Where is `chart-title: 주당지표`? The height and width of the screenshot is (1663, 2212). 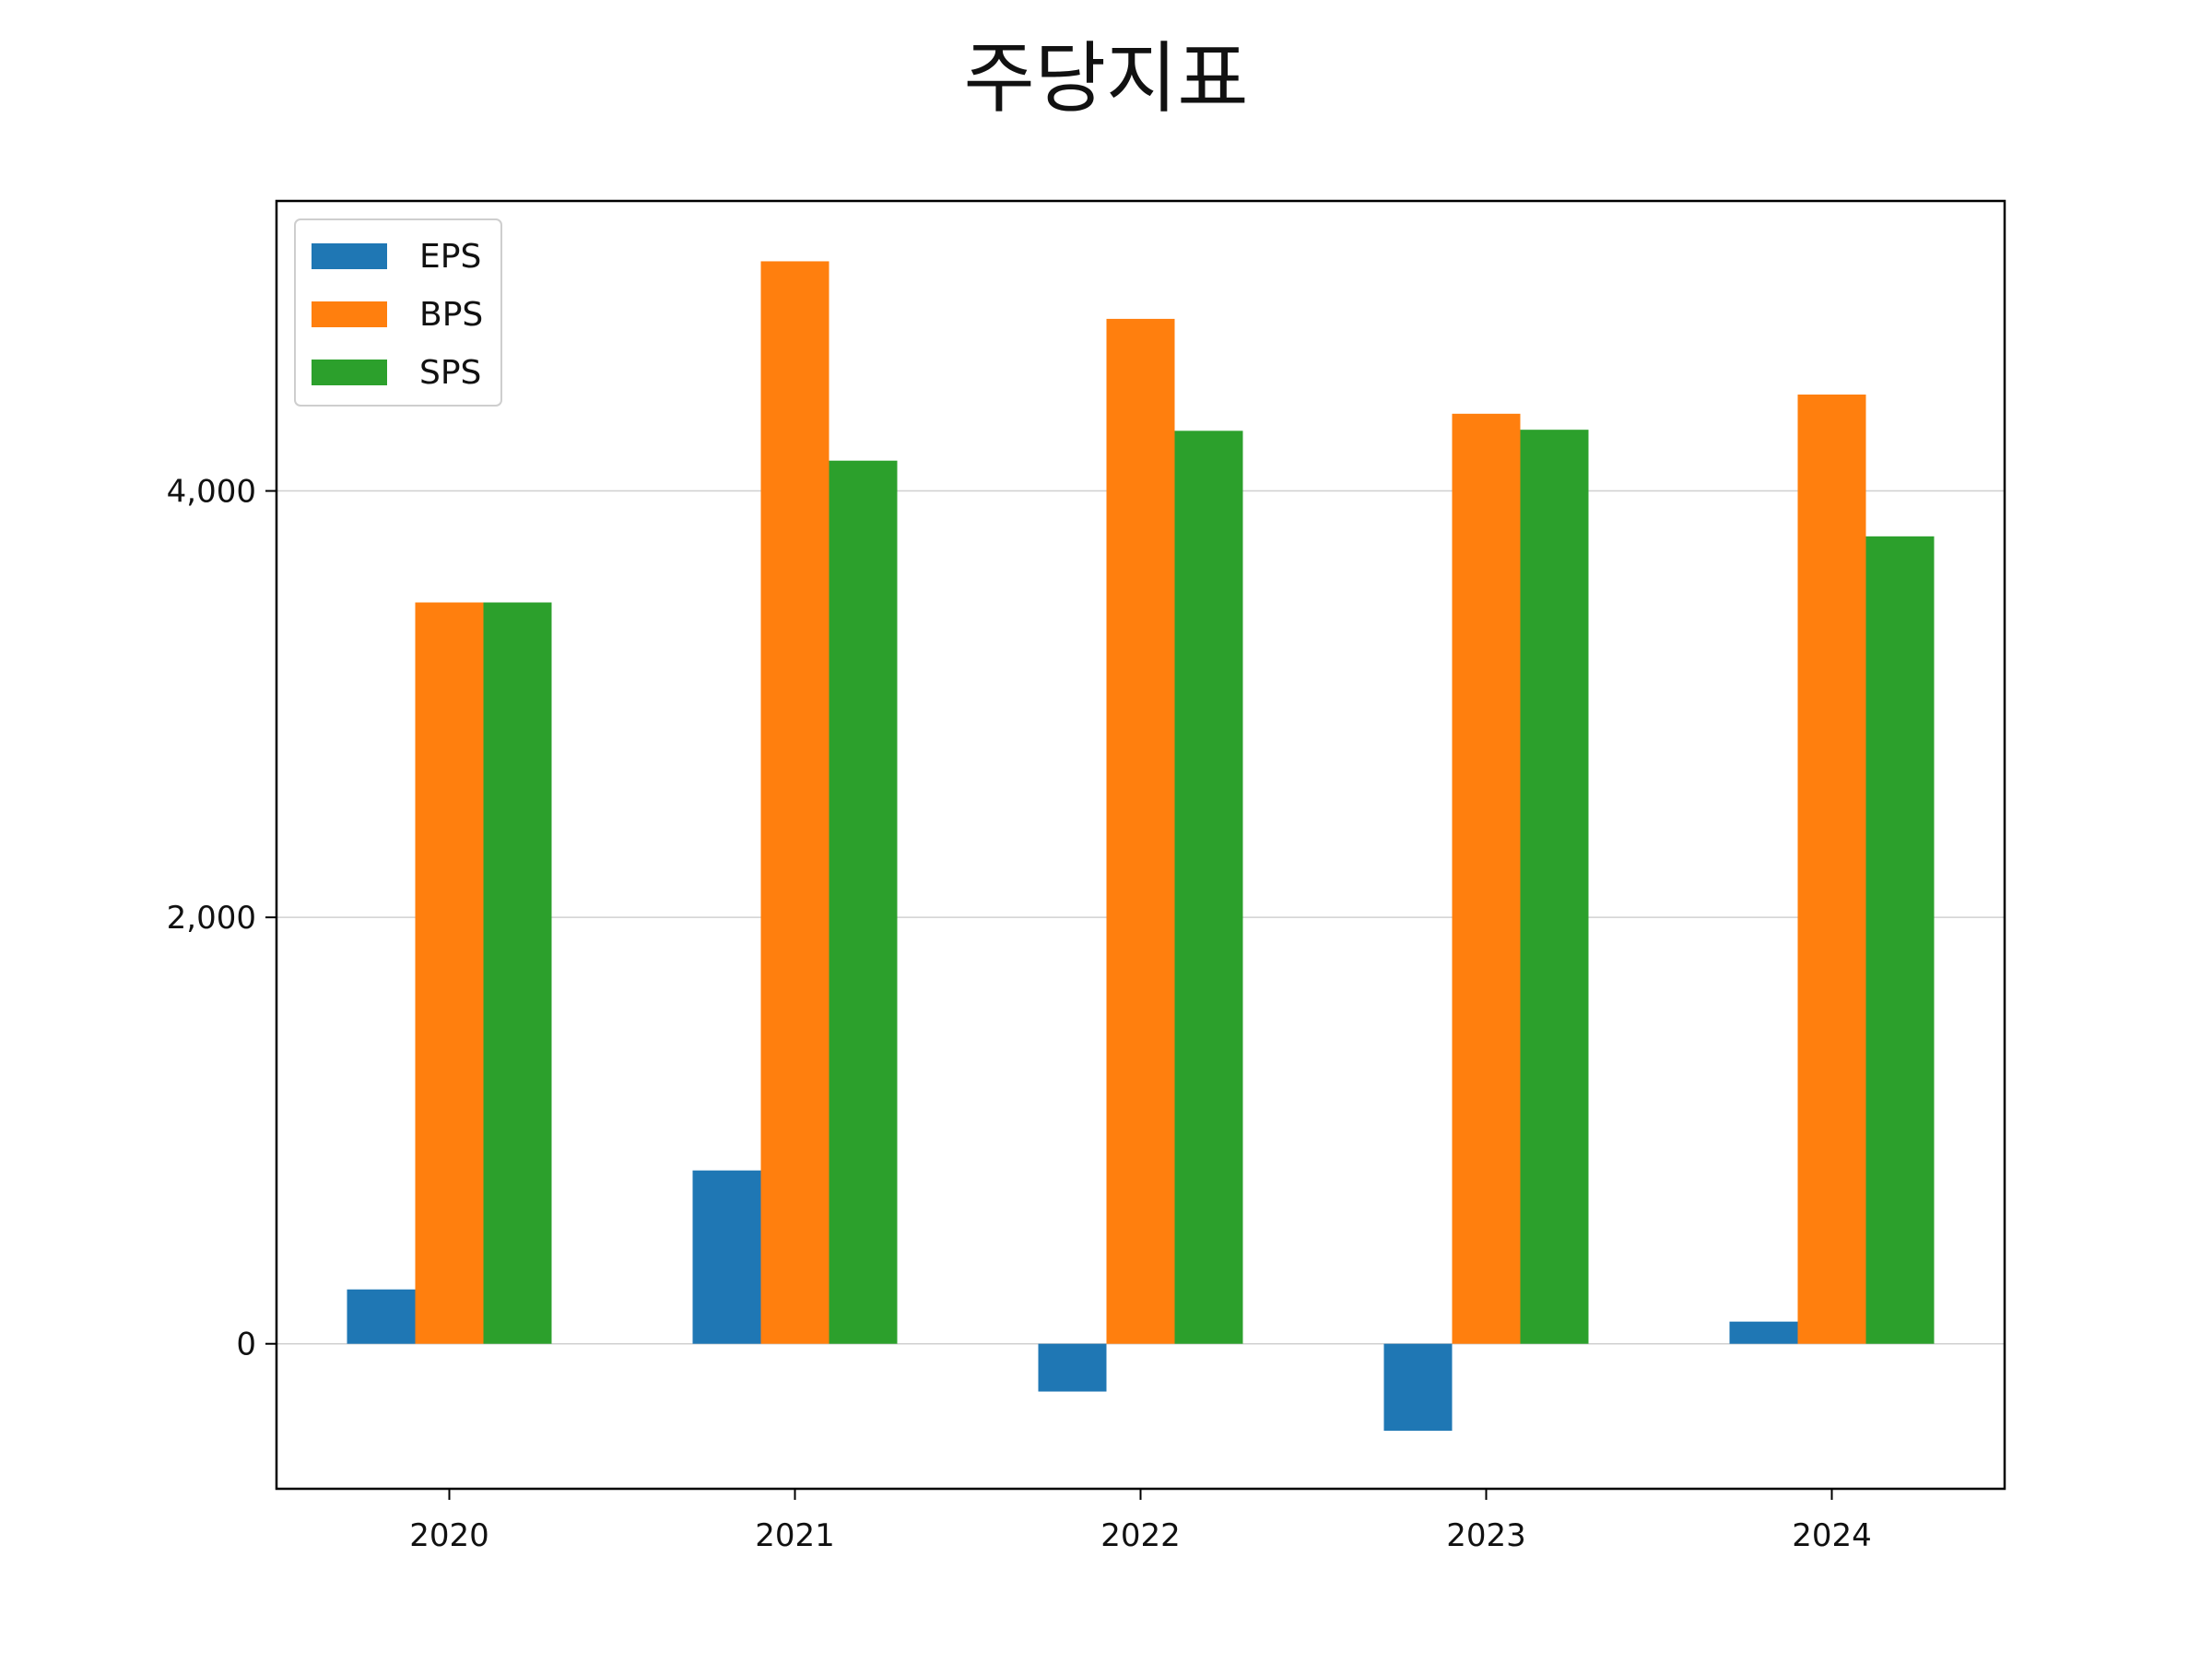 chart-title: 주당지표 is located at coordinates (1106, 78).